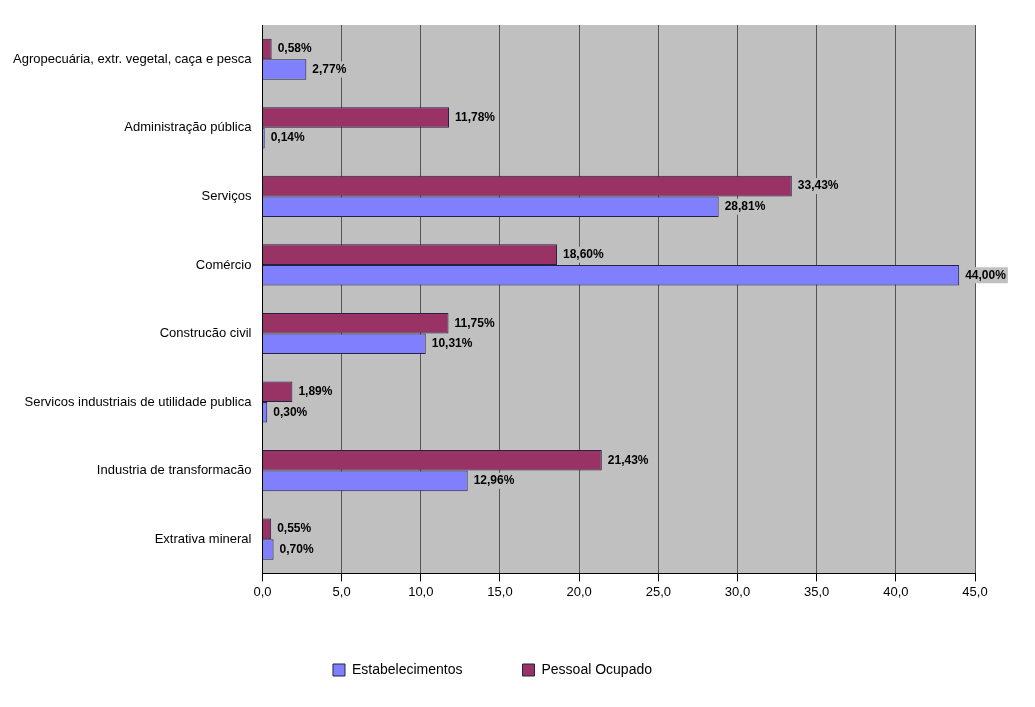  I want to click on data-label: 10,31%, so click(452, 343).